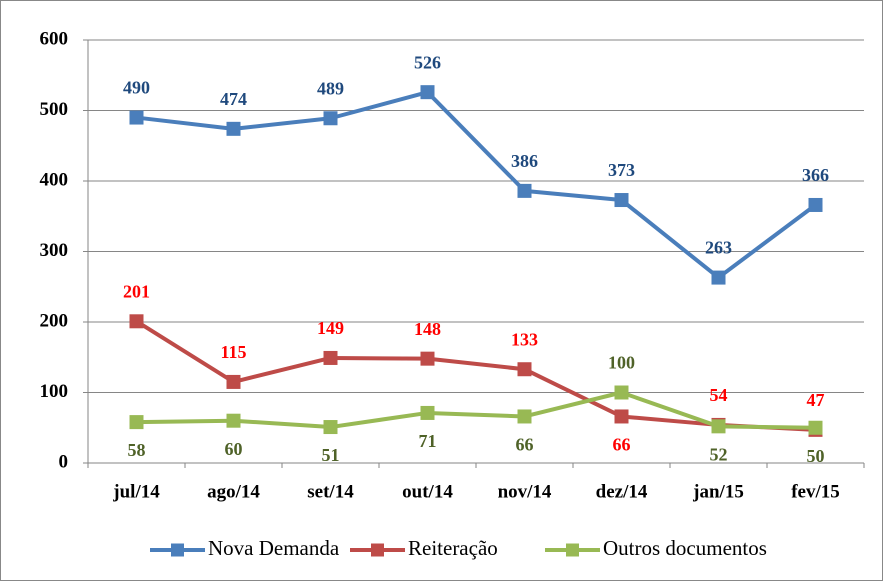 The height and width of the screenshot is (581, 883). Describe the element at coordinates (718, 248) in the screenshot. I see `data-label: 263` at that location.